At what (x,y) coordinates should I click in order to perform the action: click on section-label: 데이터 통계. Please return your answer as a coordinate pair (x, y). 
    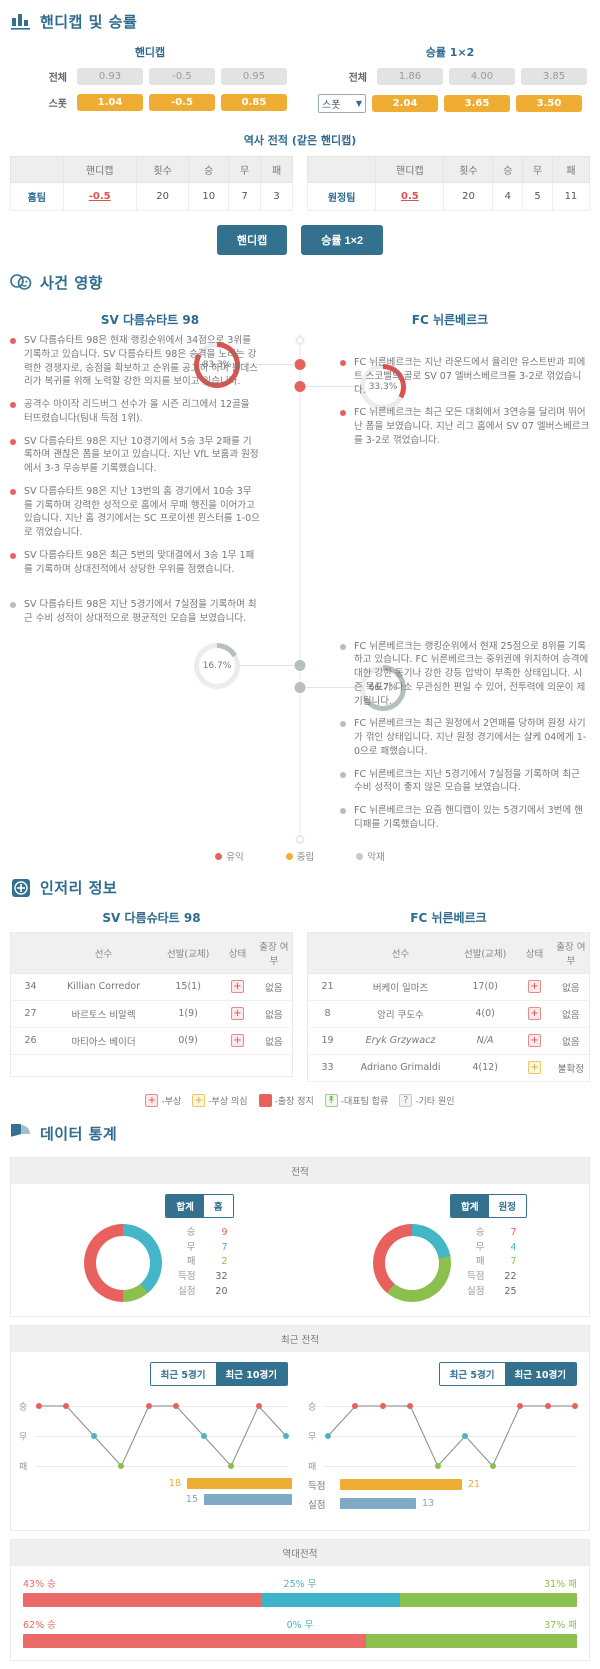
    Looking at the image, I should click on (79, 1134).